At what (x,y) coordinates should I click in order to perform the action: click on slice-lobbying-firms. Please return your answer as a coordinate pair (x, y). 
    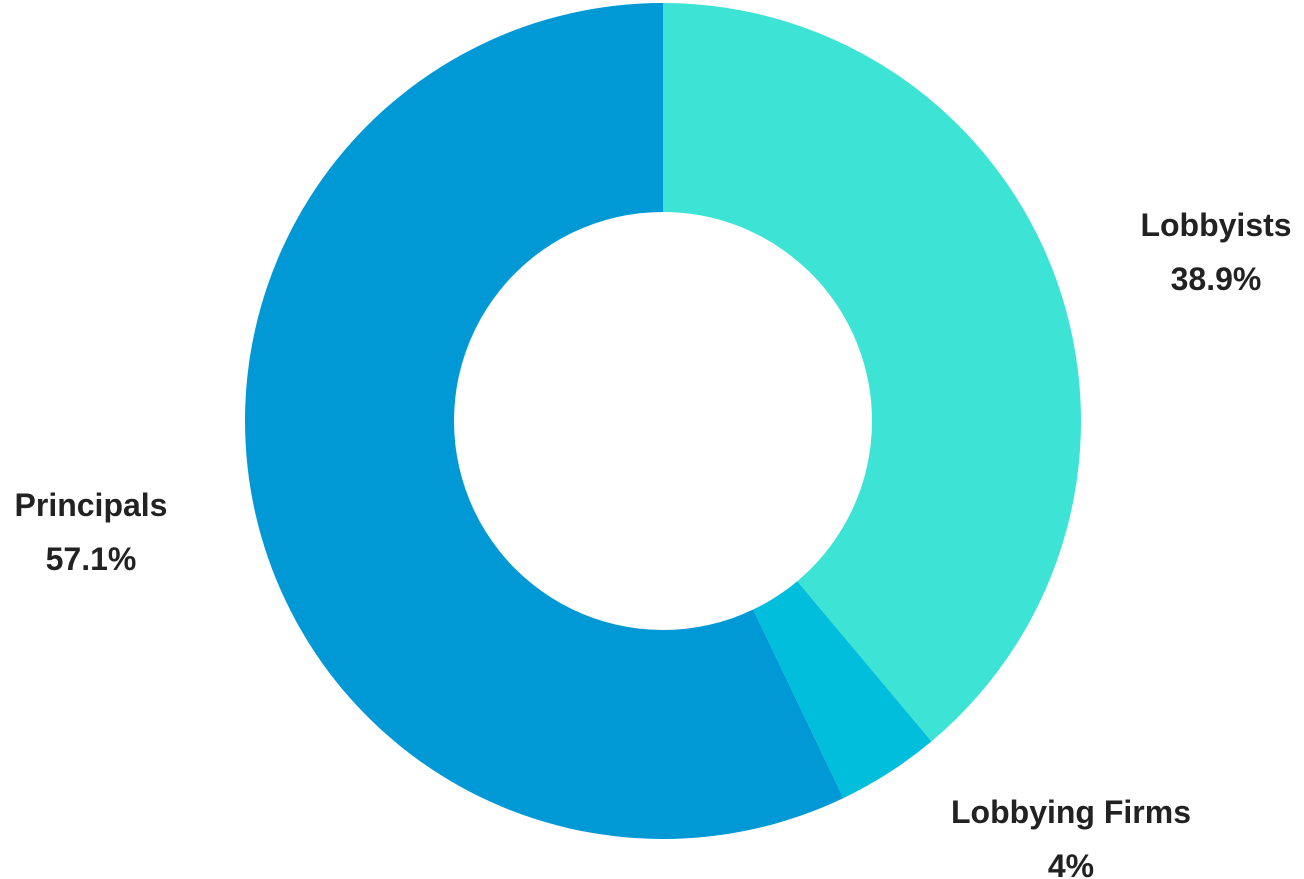
    Looking at the image, I should click on (842, 690).